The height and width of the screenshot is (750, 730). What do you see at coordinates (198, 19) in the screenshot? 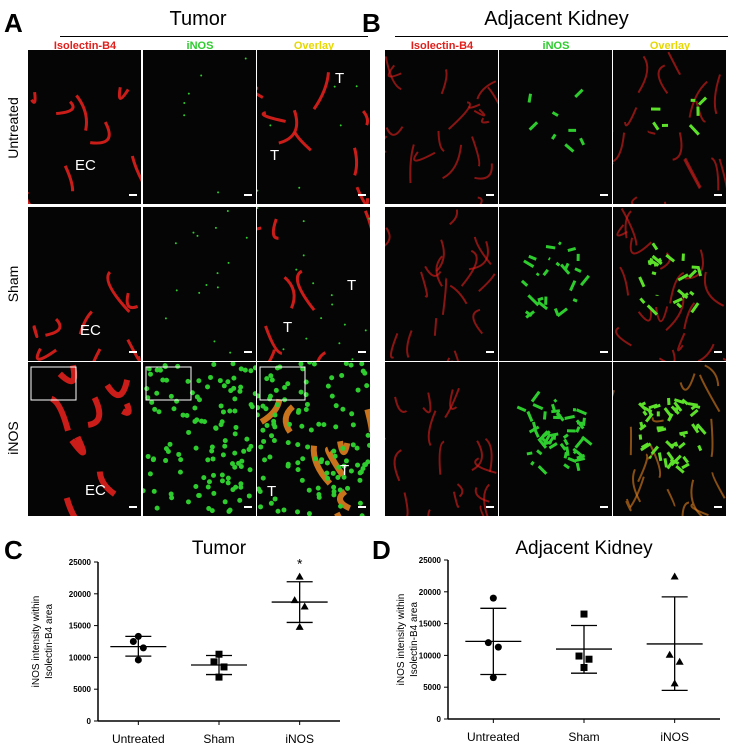
I see `panel-a-title: Tumor` at bounding box center [198, 19].